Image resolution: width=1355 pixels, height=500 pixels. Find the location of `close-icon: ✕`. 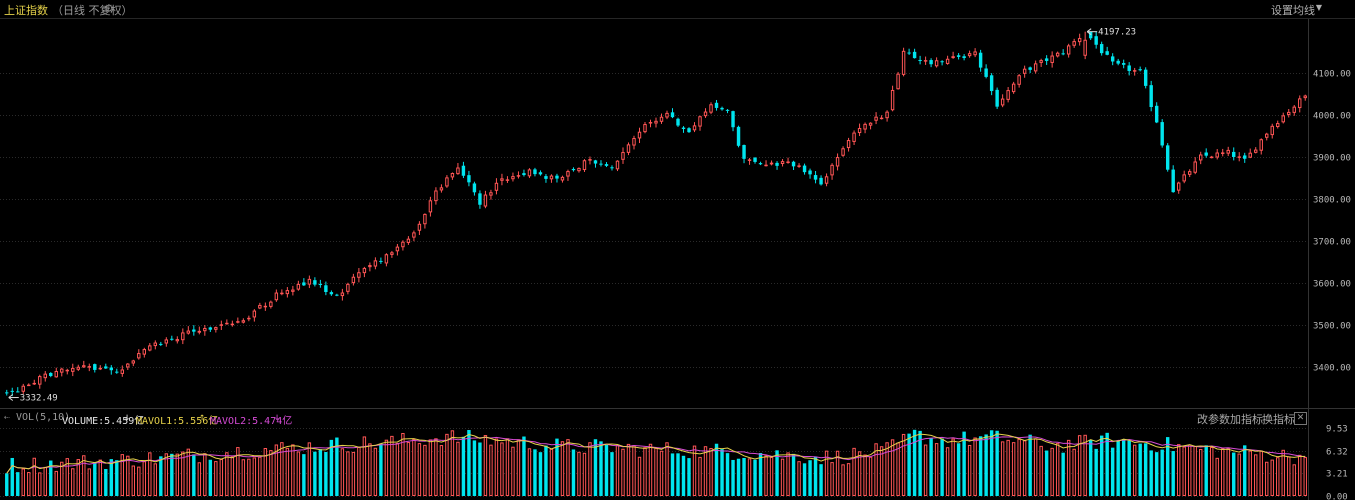

close-icon: ✕ is located at coordinates (1300, 418).